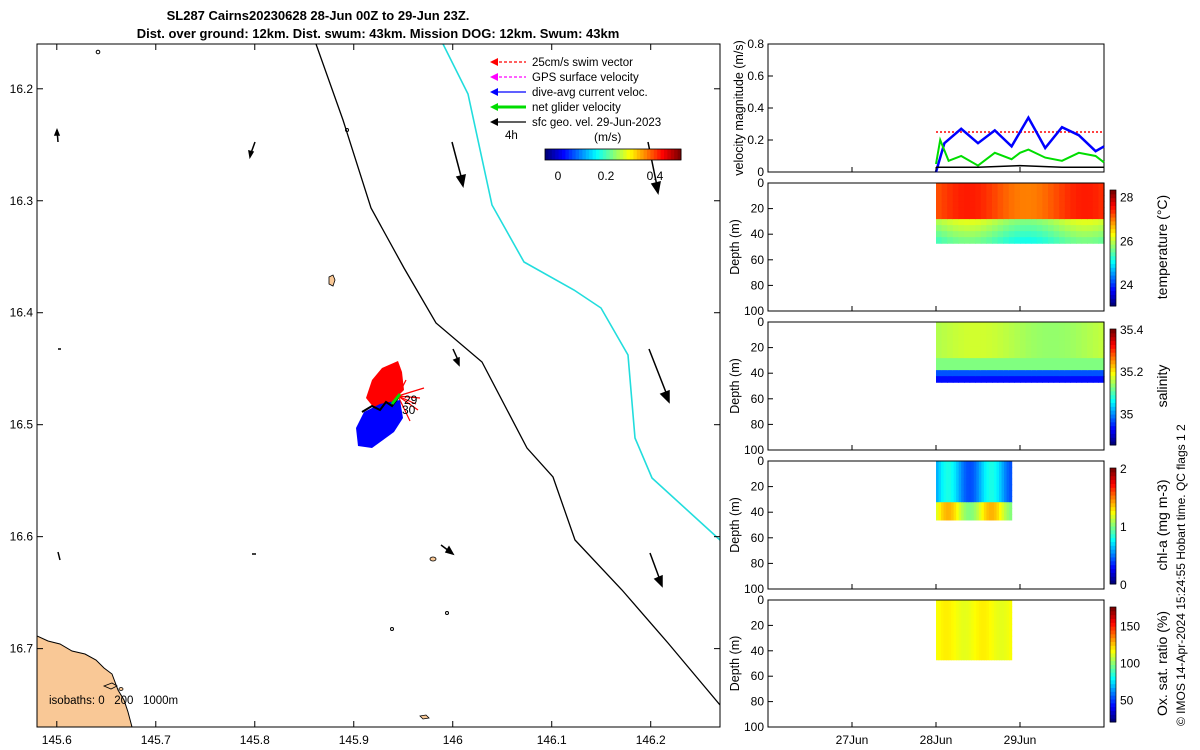 The height and width of the screenshot is (750, 1200). Describe the element at coordinates (1130, 664) in the screenshot. I see `colorbar-tick-label: 100` at that location.